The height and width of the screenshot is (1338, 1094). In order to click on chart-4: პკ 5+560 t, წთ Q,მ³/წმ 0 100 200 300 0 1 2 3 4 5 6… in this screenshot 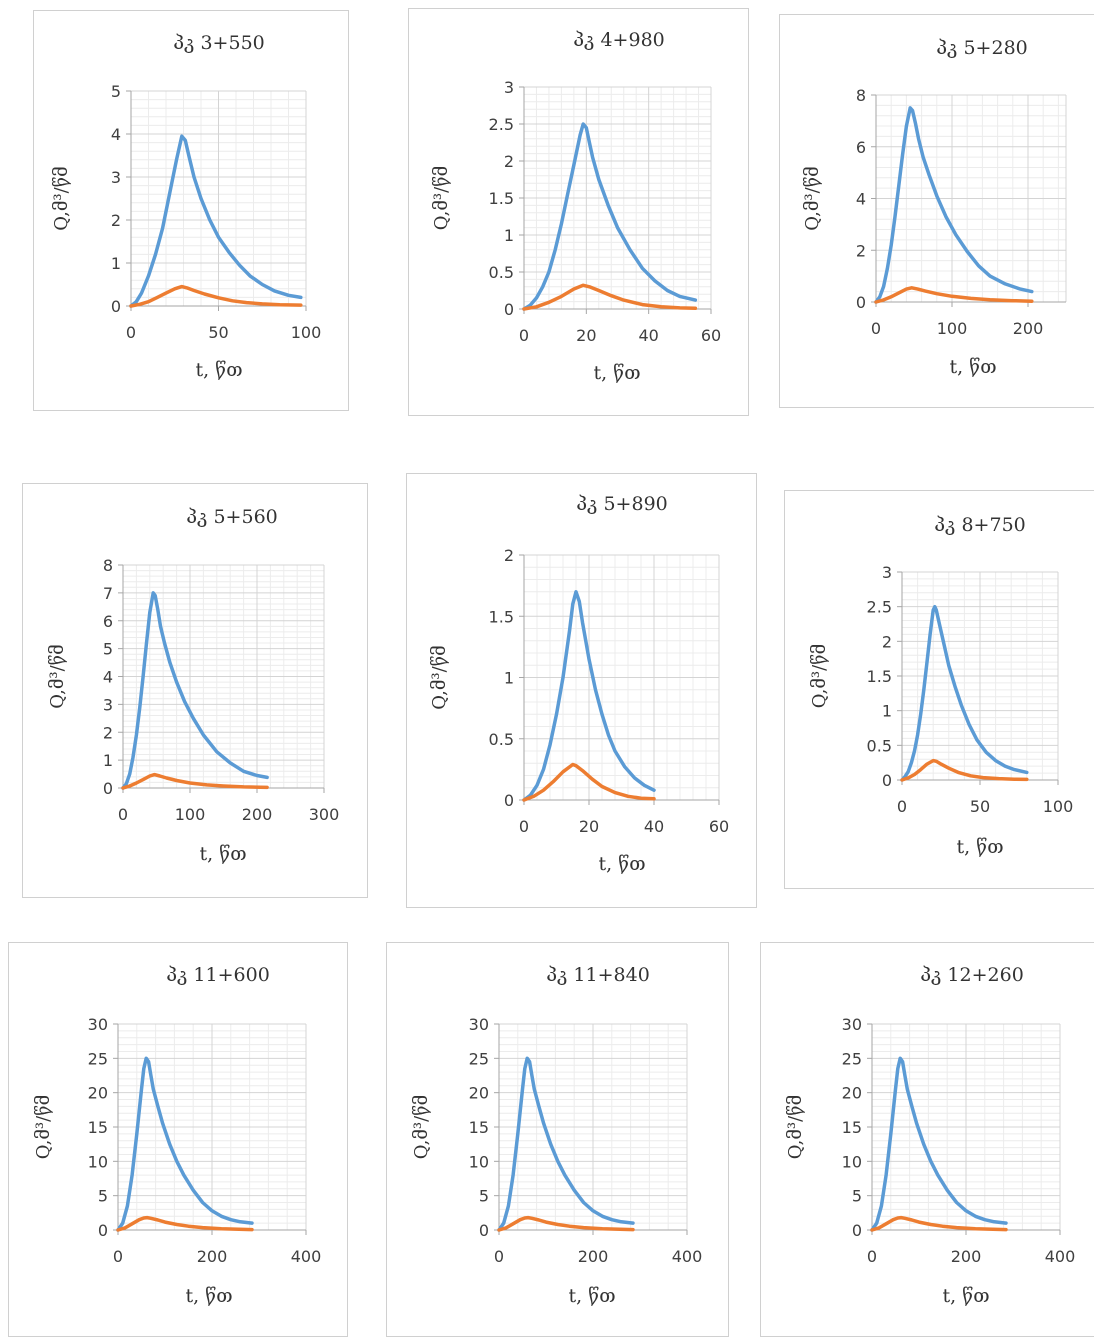, I will do `click(193, 685)`.